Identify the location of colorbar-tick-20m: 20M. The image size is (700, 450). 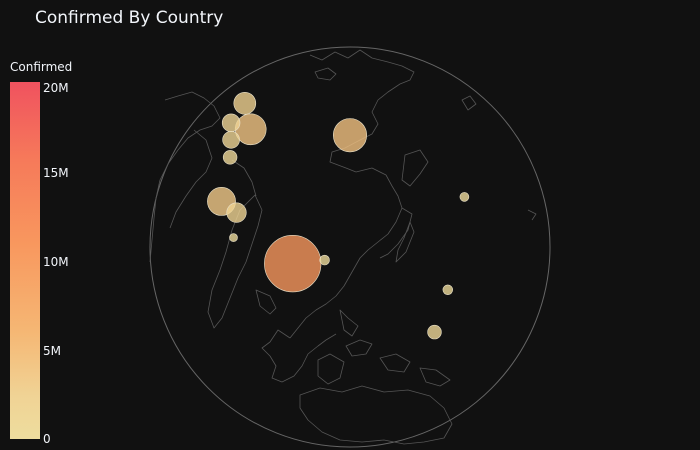
(56, 88).